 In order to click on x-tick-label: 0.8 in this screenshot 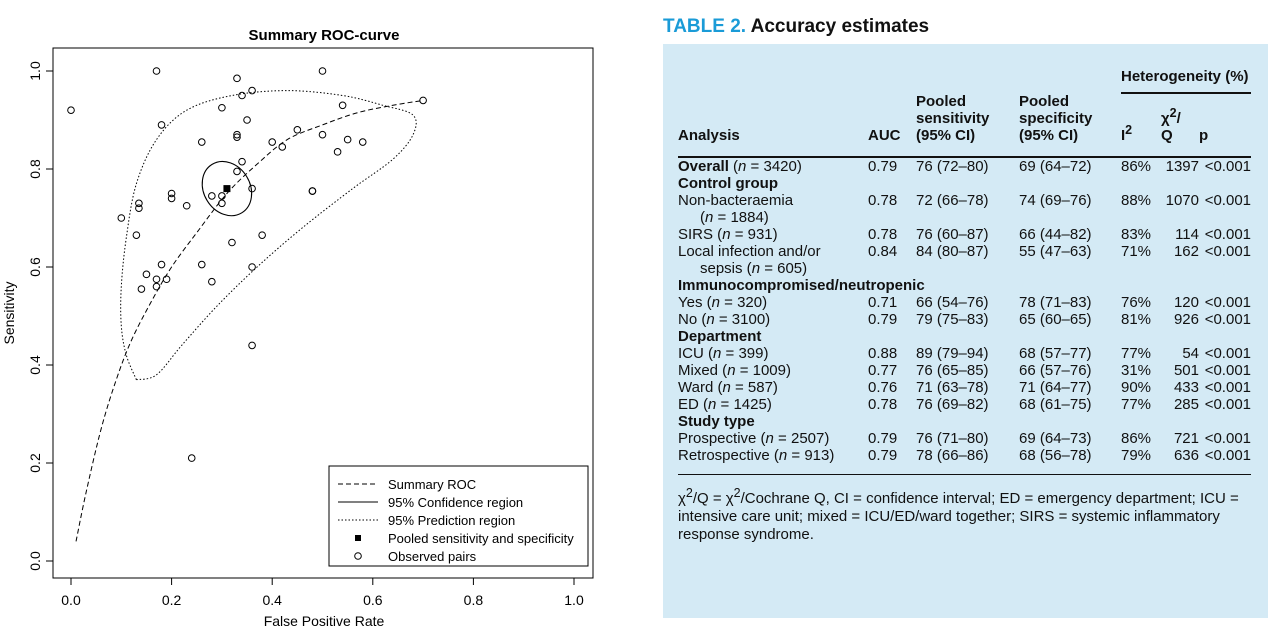, I will do `click(474, 600)`.